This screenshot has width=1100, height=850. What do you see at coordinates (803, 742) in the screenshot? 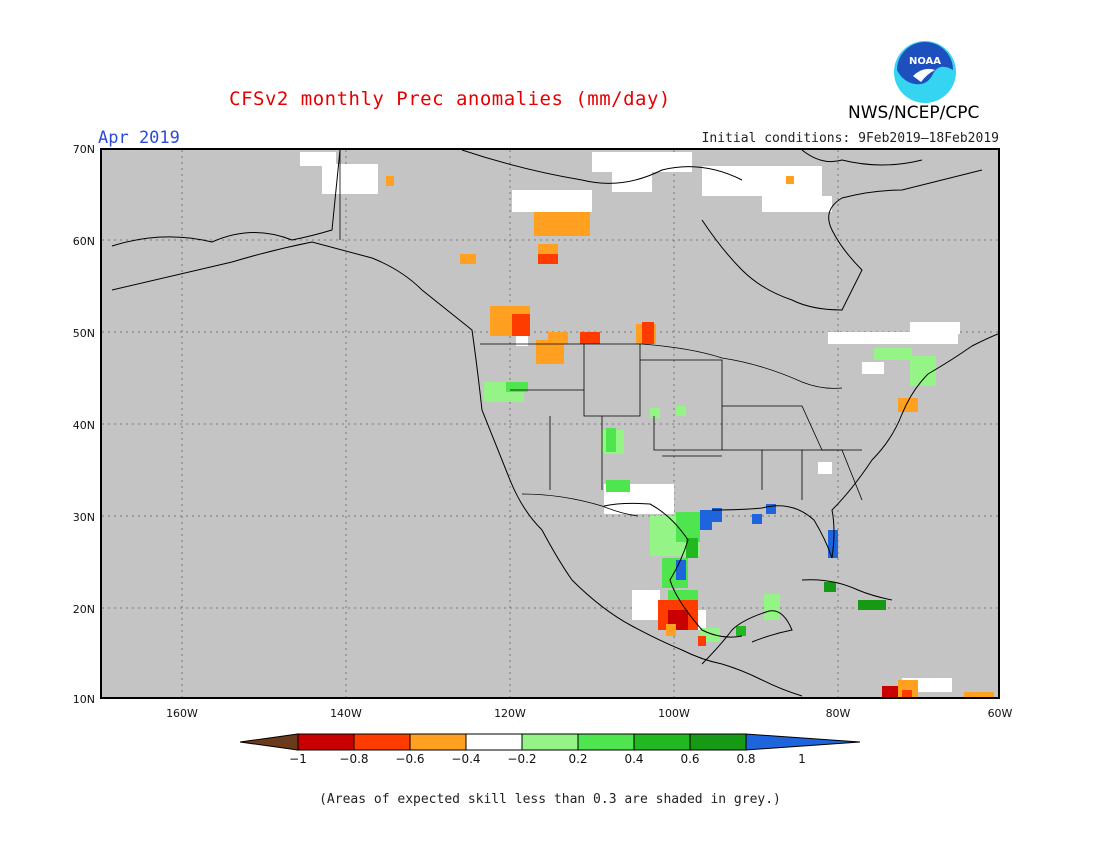
I see `color-scale-right-arrow` at bounding box center [803, 742].